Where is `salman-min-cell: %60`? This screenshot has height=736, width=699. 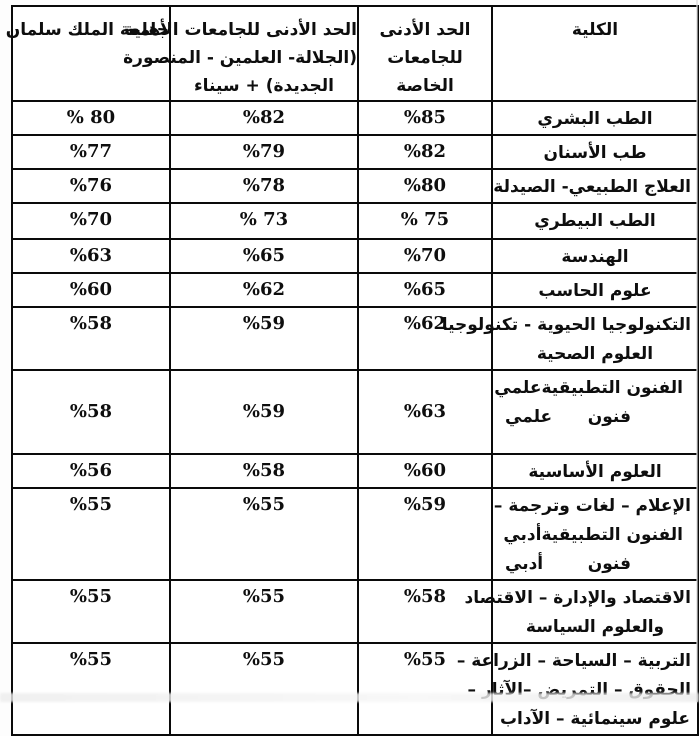
salman-min-cell: %60 is located at coordinates (91, 290).